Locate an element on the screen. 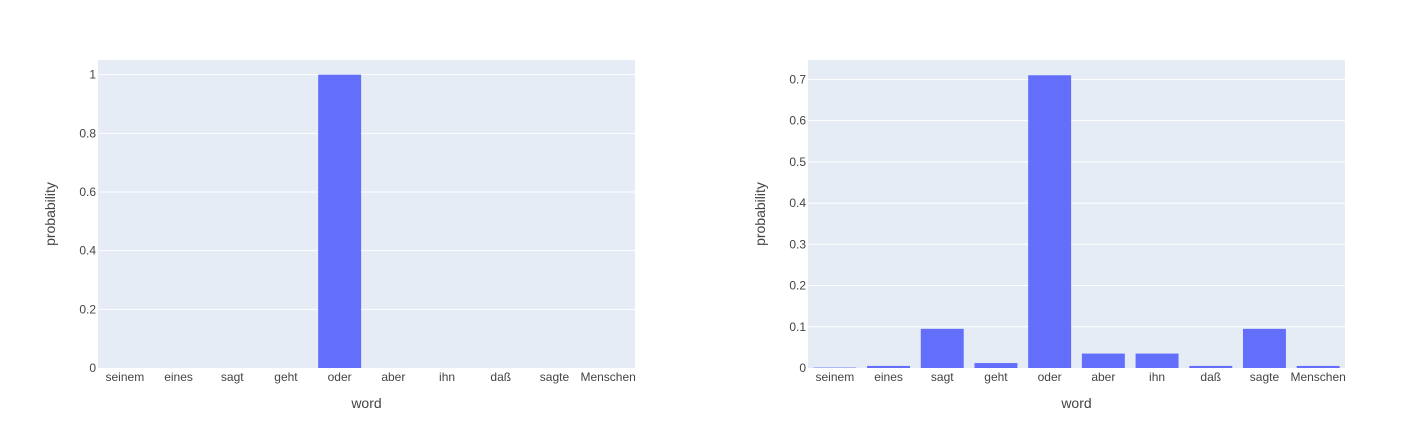 The height and width of the screenshot is (445, 1405). bar-geht is located at coordinates (996, 365).